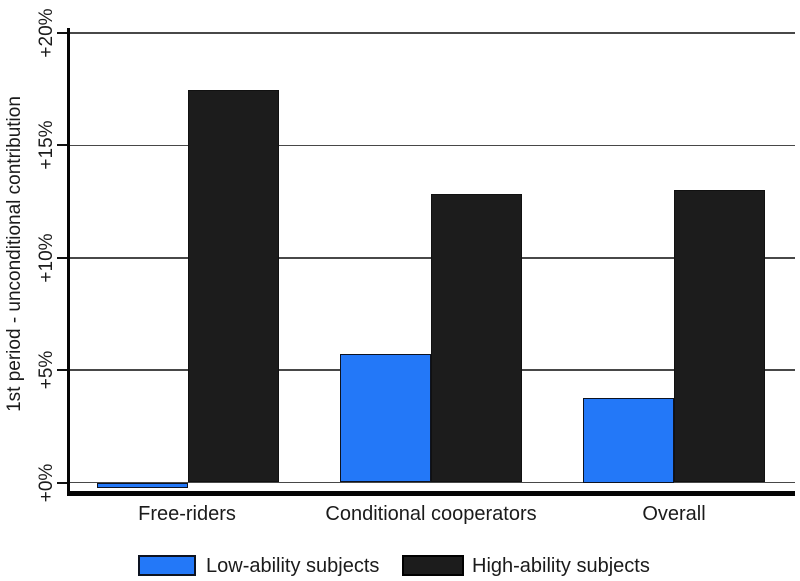 Image resolution: width=800 pixels, height=581 pixels. What do you see at coordinates (719, 336) in the screenshot?
I see `bar-high-ability-subjects-overall` at bounding box center [719, 336].